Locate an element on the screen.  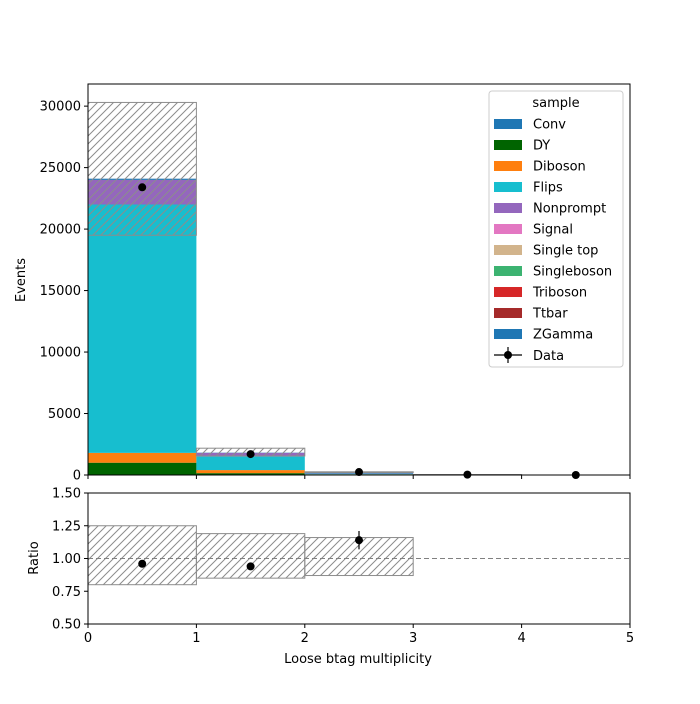
x-tick-label: 3 is located at coordinates (413, 638).